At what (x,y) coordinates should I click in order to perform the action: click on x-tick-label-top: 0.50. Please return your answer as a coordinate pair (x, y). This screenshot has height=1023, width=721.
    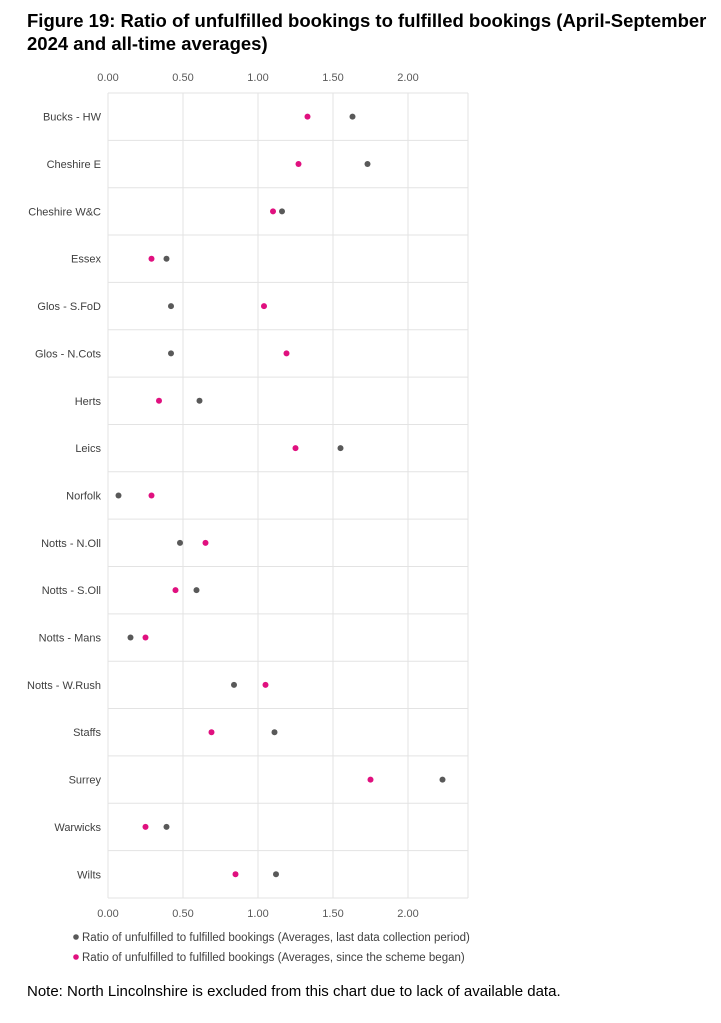
    Looking at the image, I should click on (182, 78).